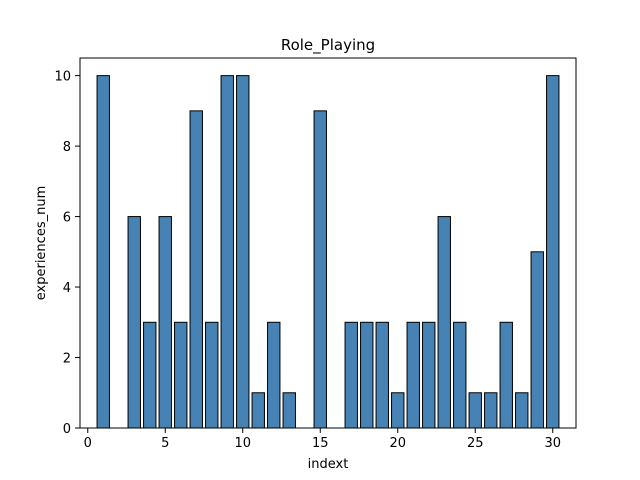  Describe the element at coordinates (62, 77) in the screenshot. I see `y-tick-label: 10` at that location.